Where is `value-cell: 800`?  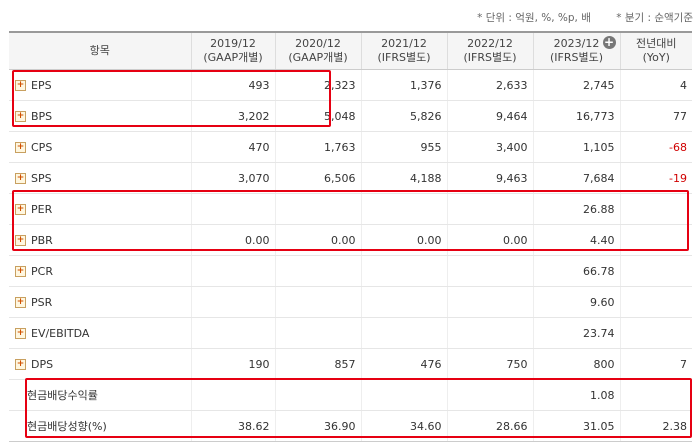
value-cell: 800 is located at coordinates (576, 364).